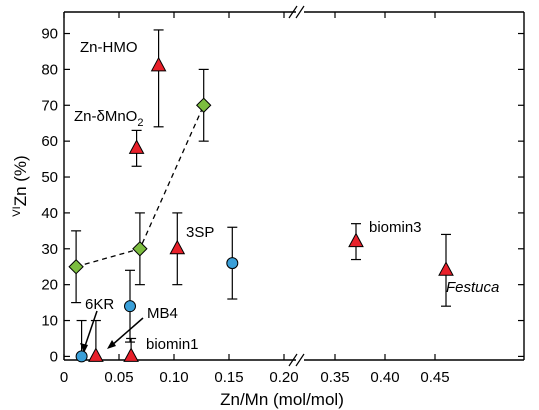  I want to click on x-tick-label: 0.05, so click(118, 377).